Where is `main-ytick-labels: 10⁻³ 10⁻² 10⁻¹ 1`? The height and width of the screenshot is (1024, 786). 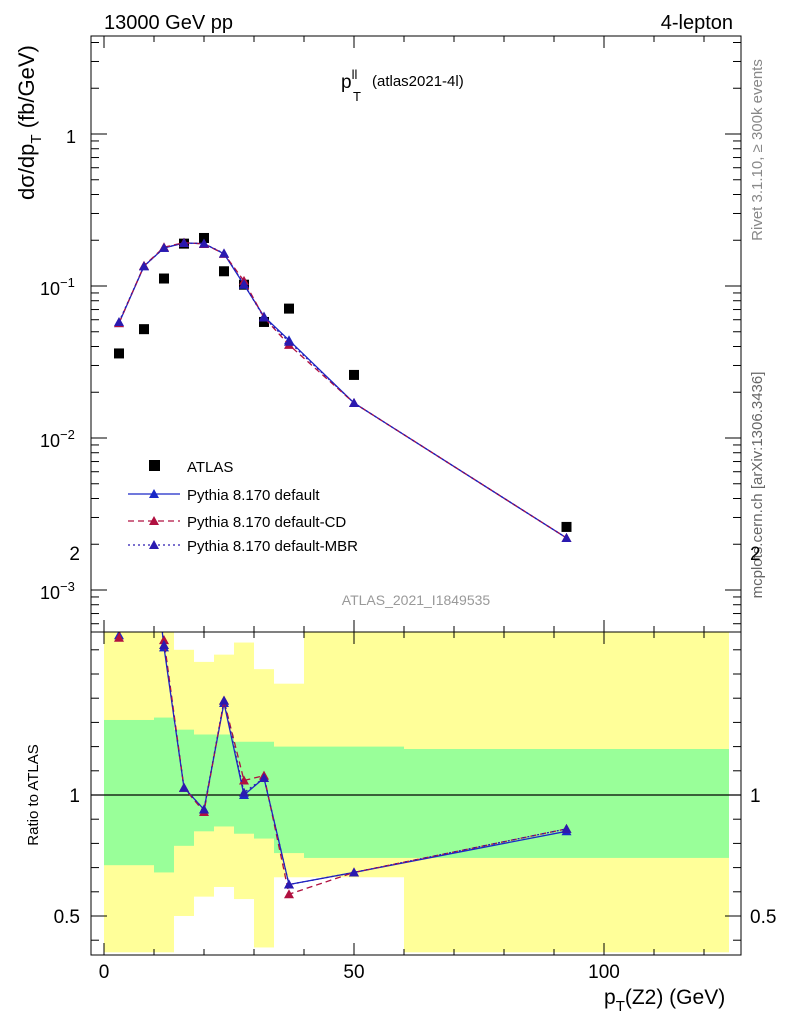 main-ytick-labels: 10⁻³ 10⁻² 10⁻¹ 1 is located at coordinates (58, 365).